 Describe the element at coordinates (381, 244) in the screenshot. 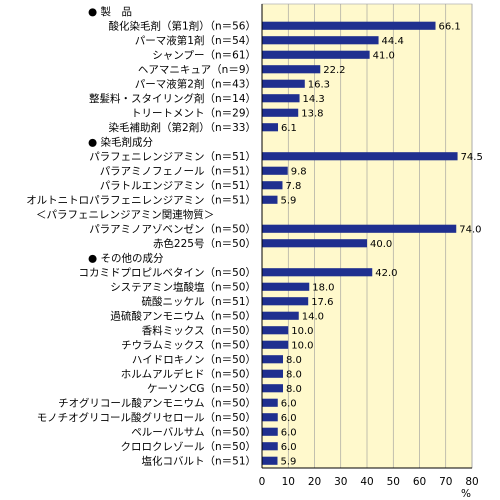

I see `value-label: 40.0` at that location.